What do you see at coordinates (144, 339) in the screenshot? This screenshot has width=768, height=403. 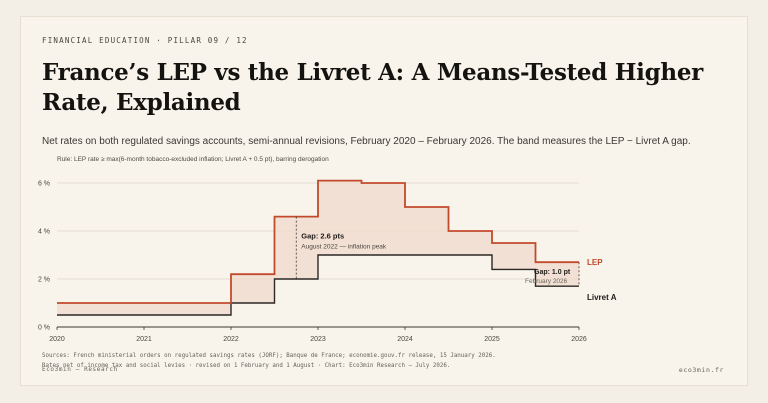 I see `x-tick-label: 2021` at bounding box center [144, 339].